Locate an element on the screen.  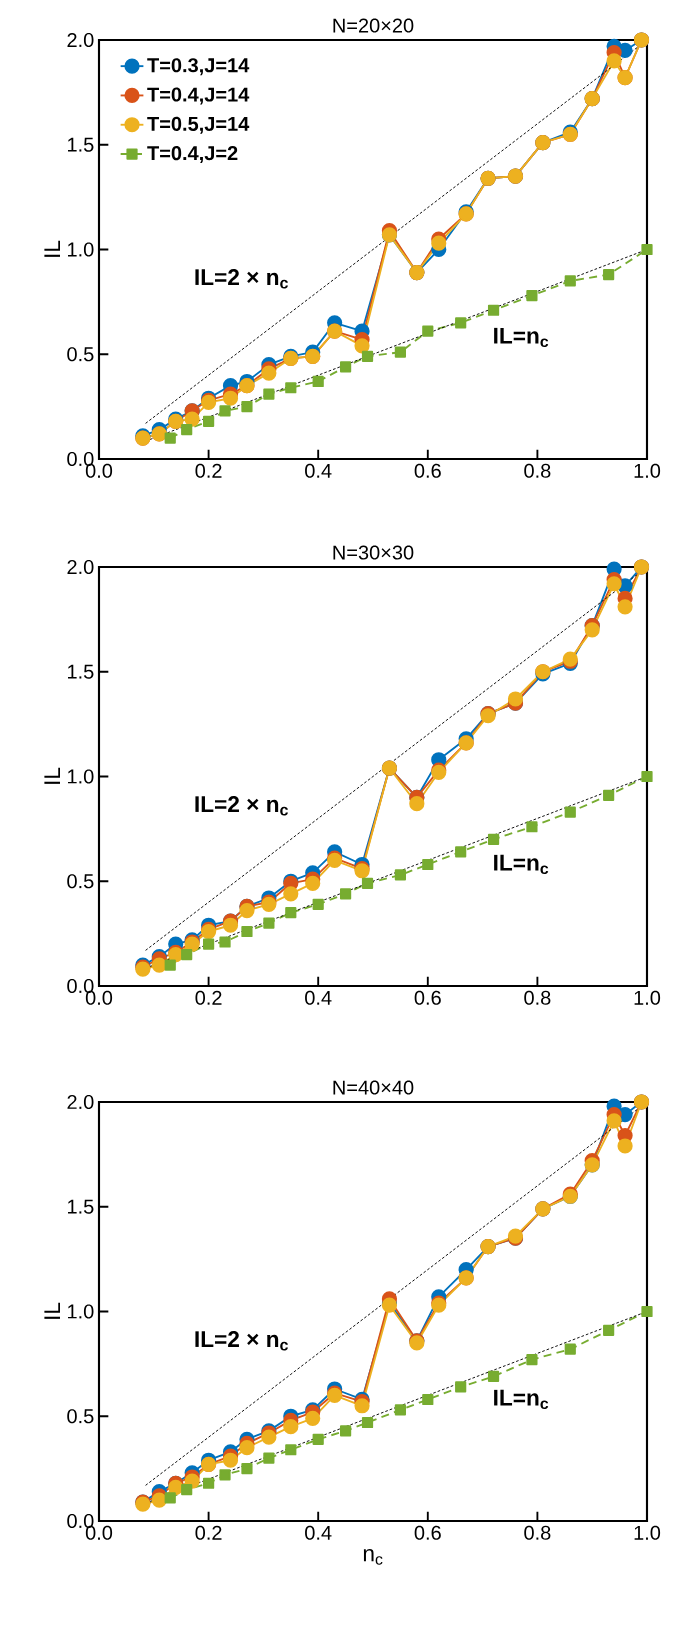
chart-title: N=30×30 is located at coordinates (373, 552).